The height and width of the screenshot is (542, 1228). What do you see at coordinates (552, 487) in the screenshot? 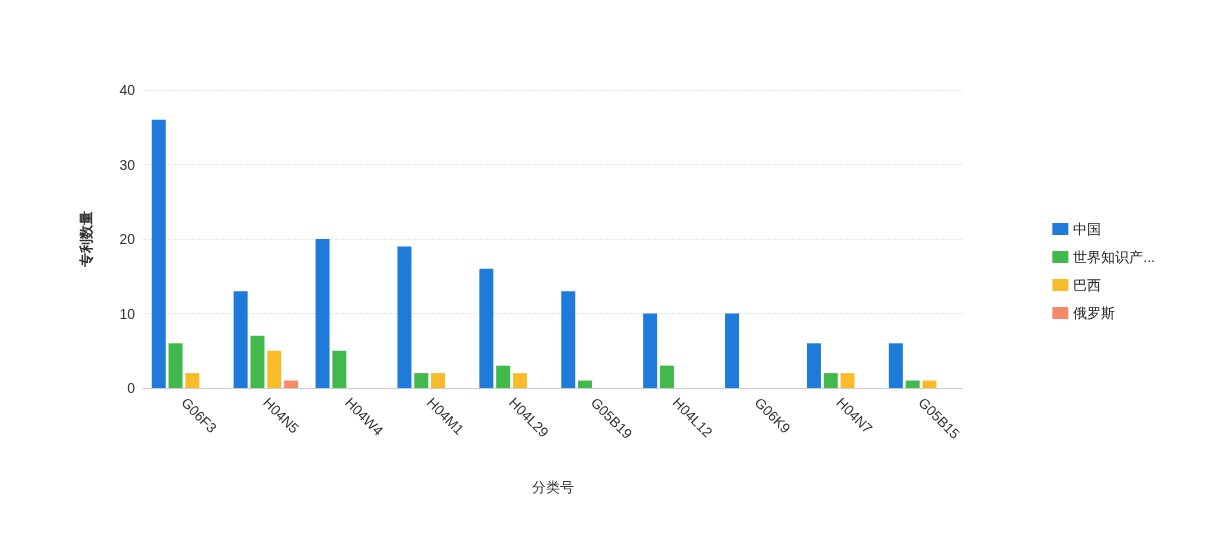
I see `x-axis-title: 分类号` at bounding box center [552, 487].